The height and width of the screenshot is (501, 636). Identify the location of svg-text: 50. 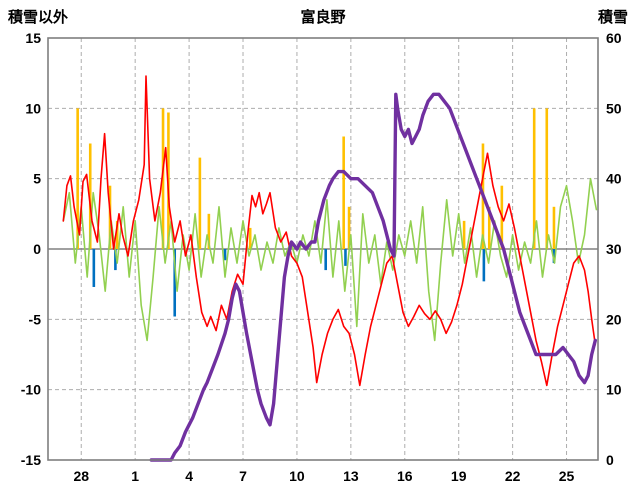
(614, 108).